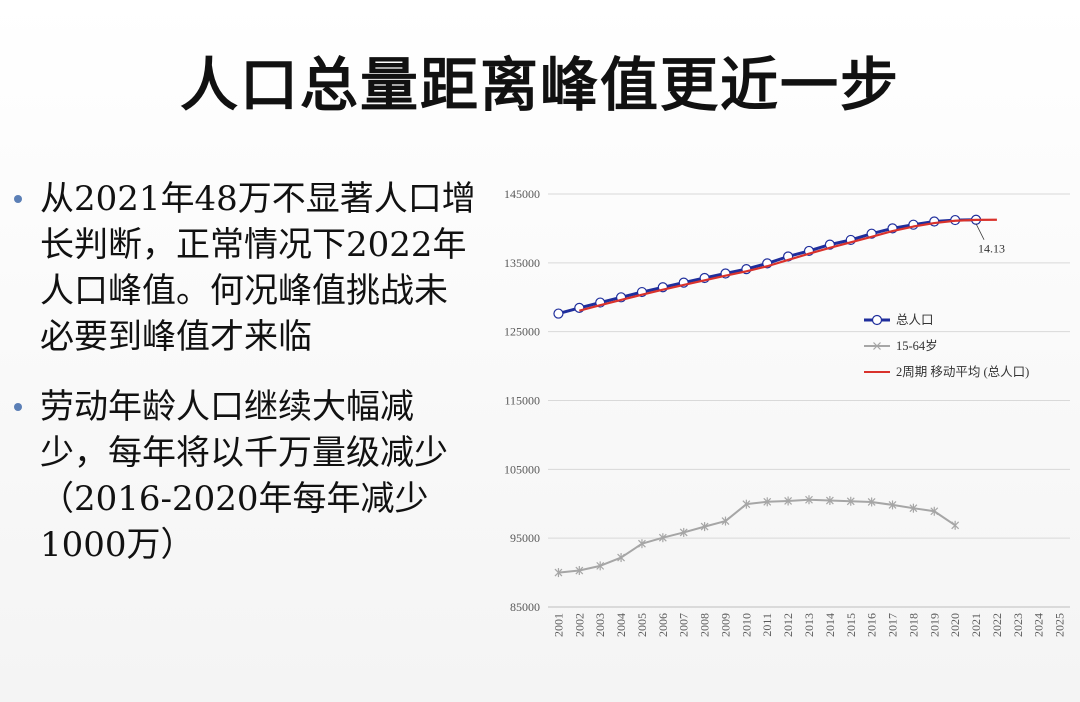 Image resolution: width=1080 pixels, height=702 pixels. Describe the element at coordinates (621, 625) in the screenshot. I see `x-tick-label: 2004` at that location.